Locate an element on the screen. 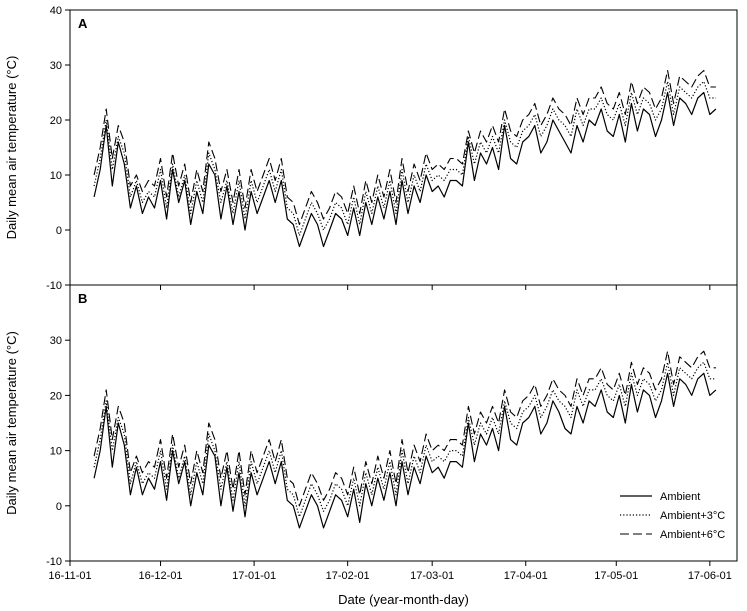  legend-label: Ambient+6°C is located at coordinates (692, 535).